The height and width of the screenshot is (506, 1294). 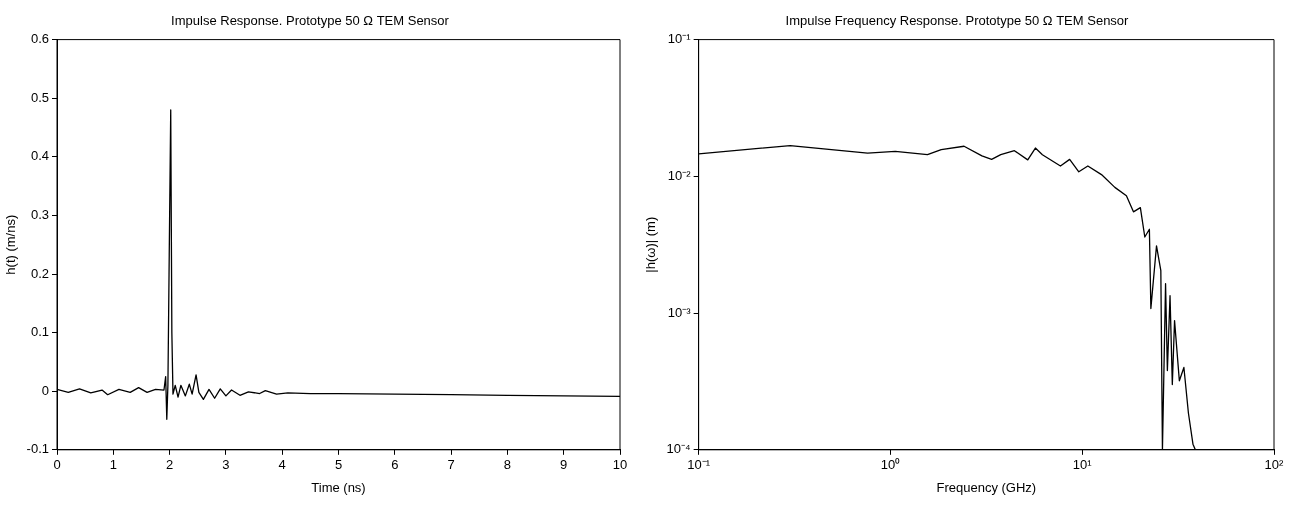 I want to click on y-tick-label: 0.6, so click(x=39, y=39).